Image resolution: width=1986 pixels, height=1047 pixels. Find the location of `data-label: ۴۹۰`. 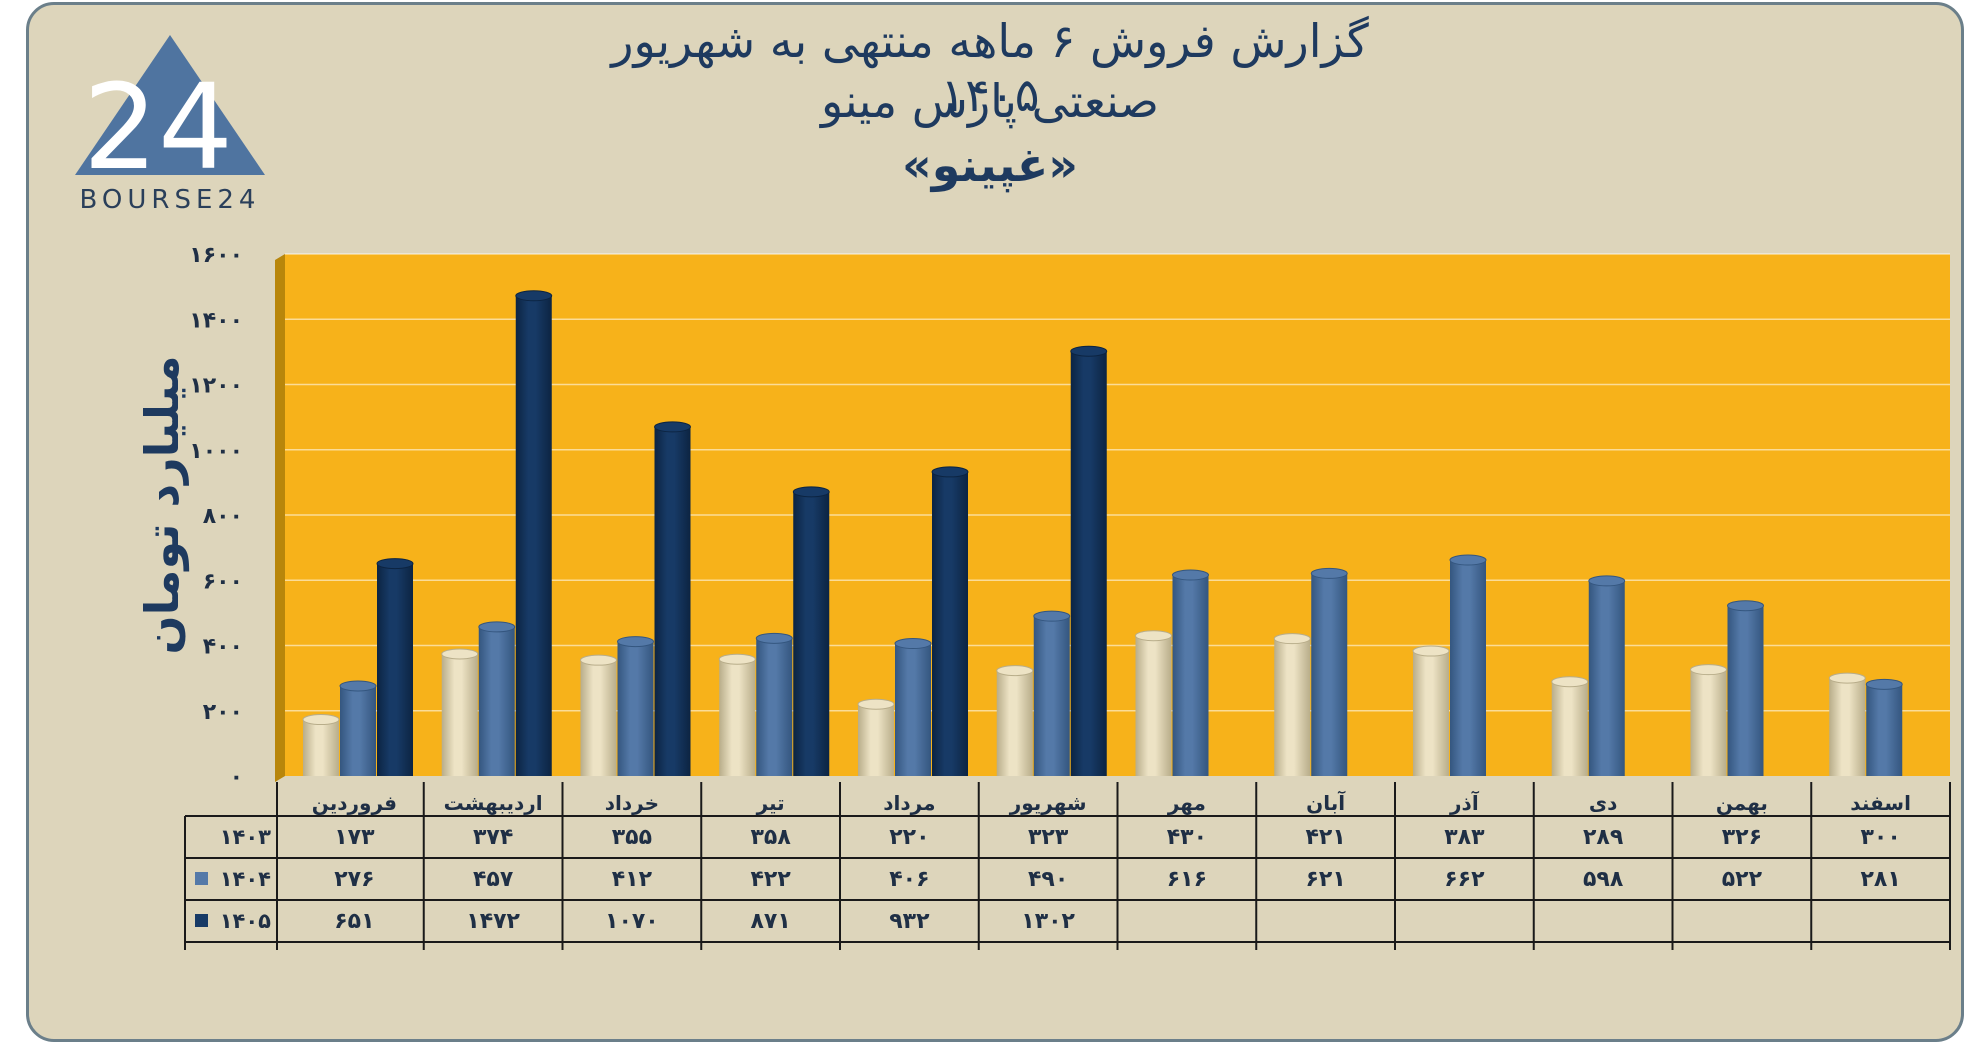

data-label: ۴۹۰ is located at coordinates (1048, 879).